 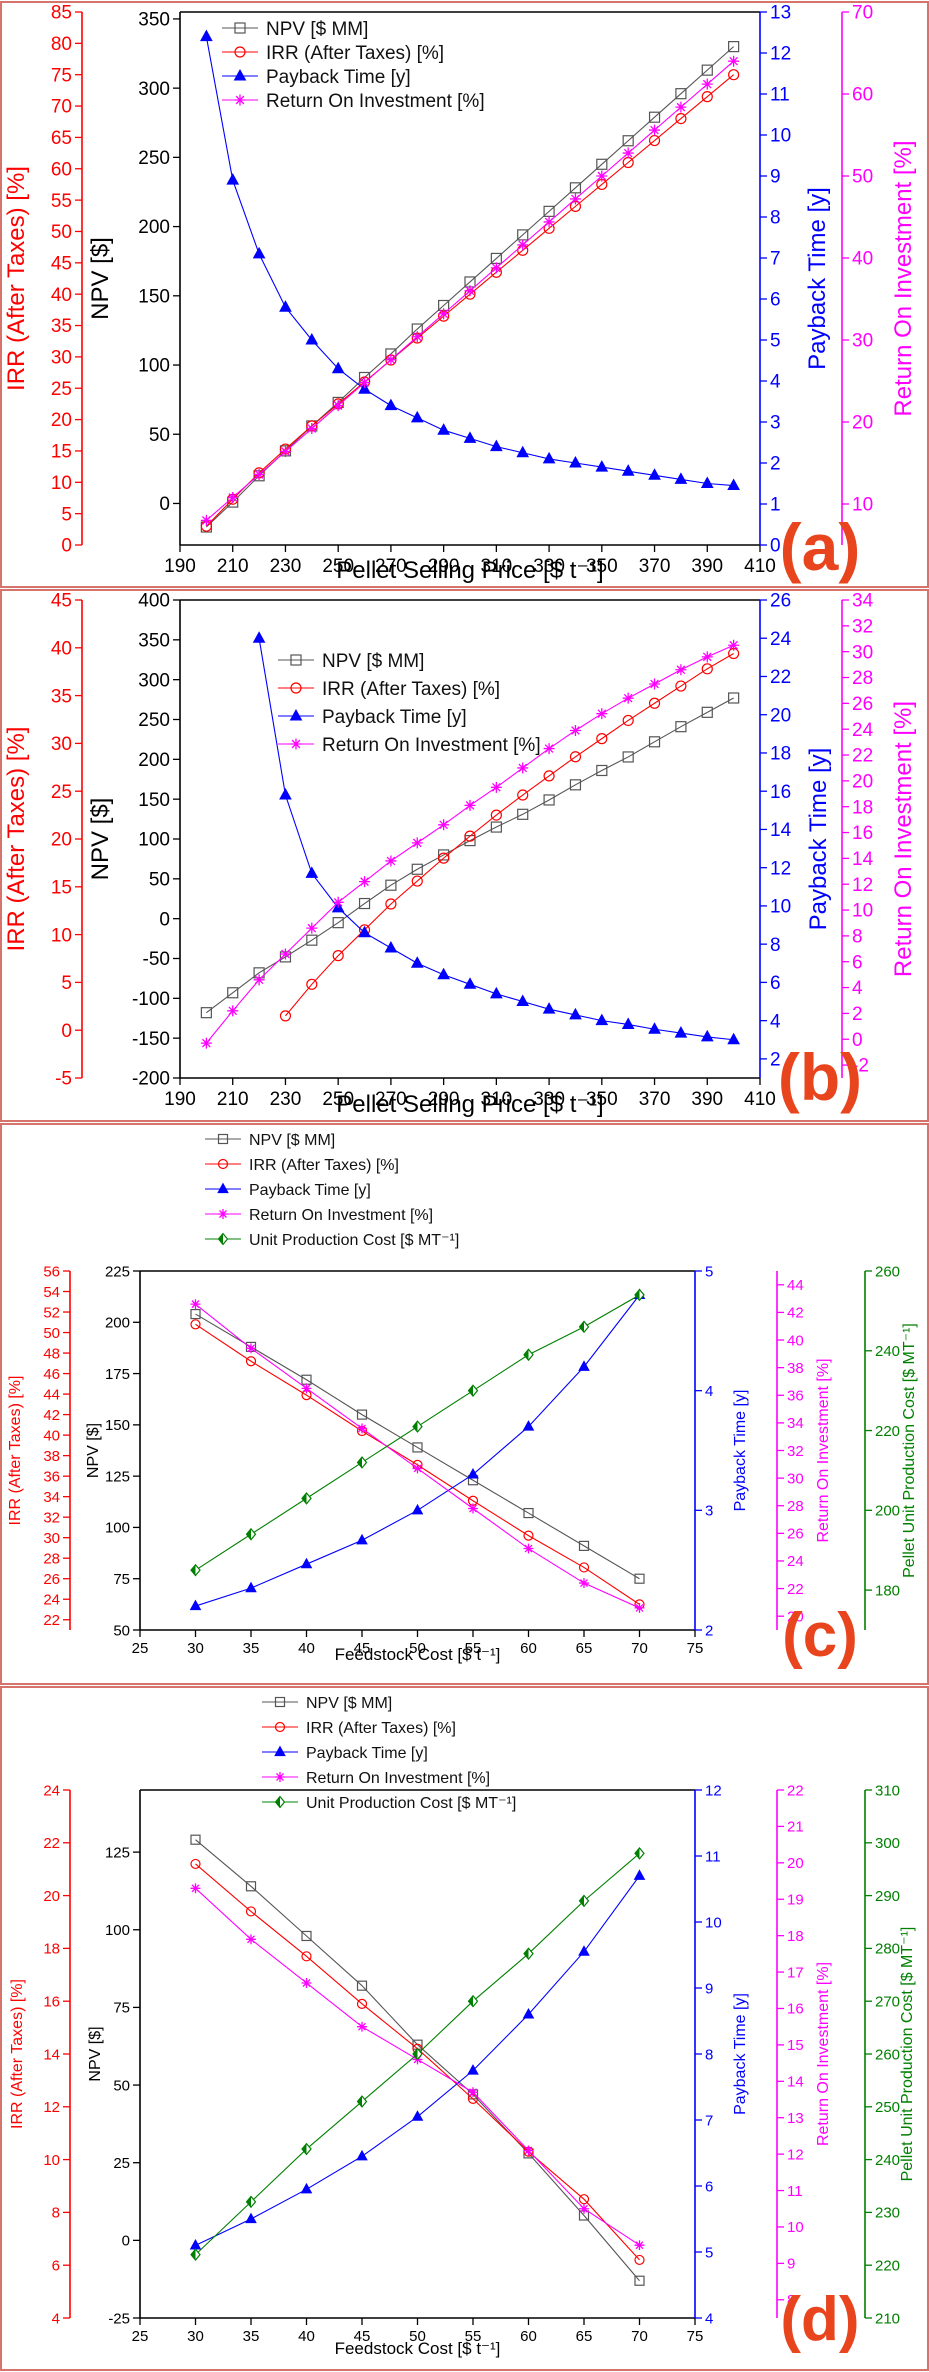 I want to click on y-tick-label-npv: -50, so click(x=156, y=959).